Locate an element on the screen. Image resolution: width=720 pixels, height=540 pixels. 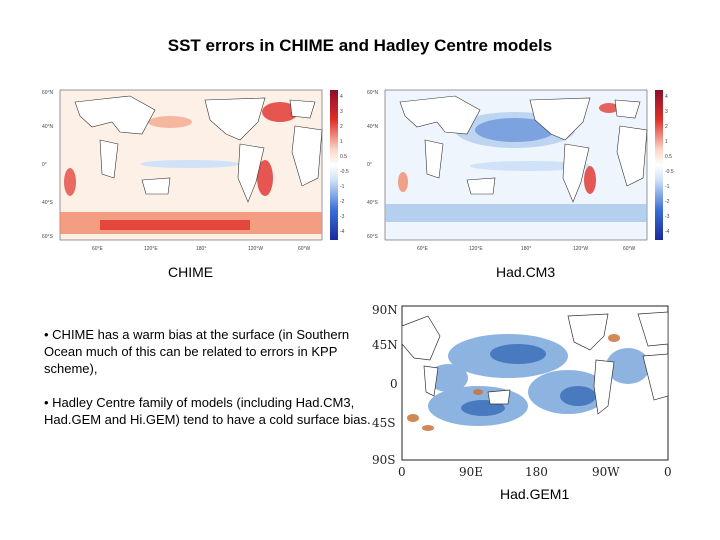
chime-lon-labels: 60°E 120°E 180° 120°W 60°W is located at coordinates (201, 249).